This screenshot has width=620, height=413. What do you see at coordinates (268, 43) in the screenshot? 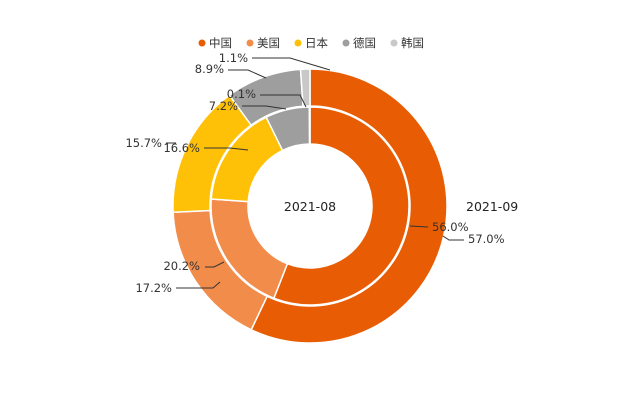
I see `legend-label-1: 美国` at bounding box center [268, 43].